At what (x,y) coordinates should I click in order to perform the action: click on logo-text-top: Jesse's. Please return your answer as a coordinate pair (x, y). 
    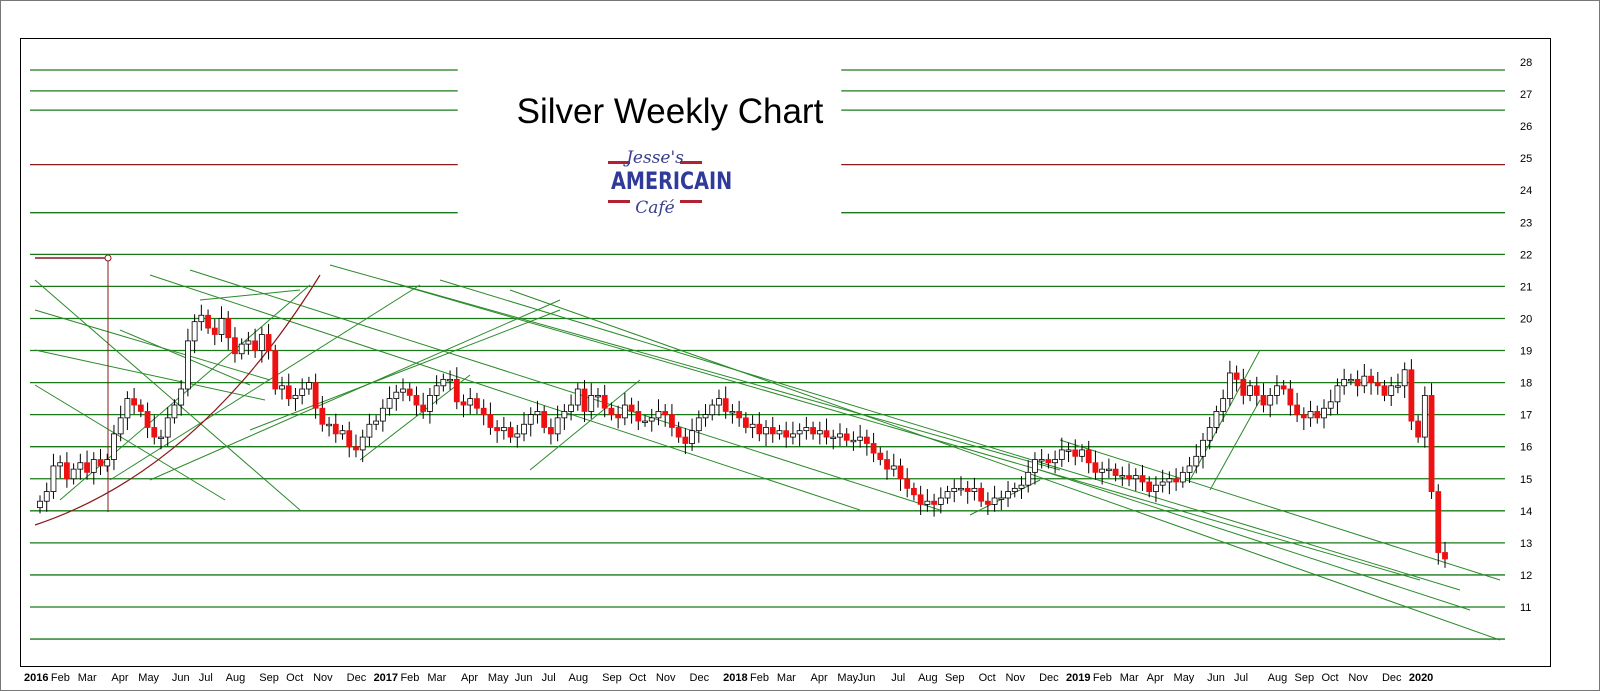
    Looking at the image, I should click on (655, 158).